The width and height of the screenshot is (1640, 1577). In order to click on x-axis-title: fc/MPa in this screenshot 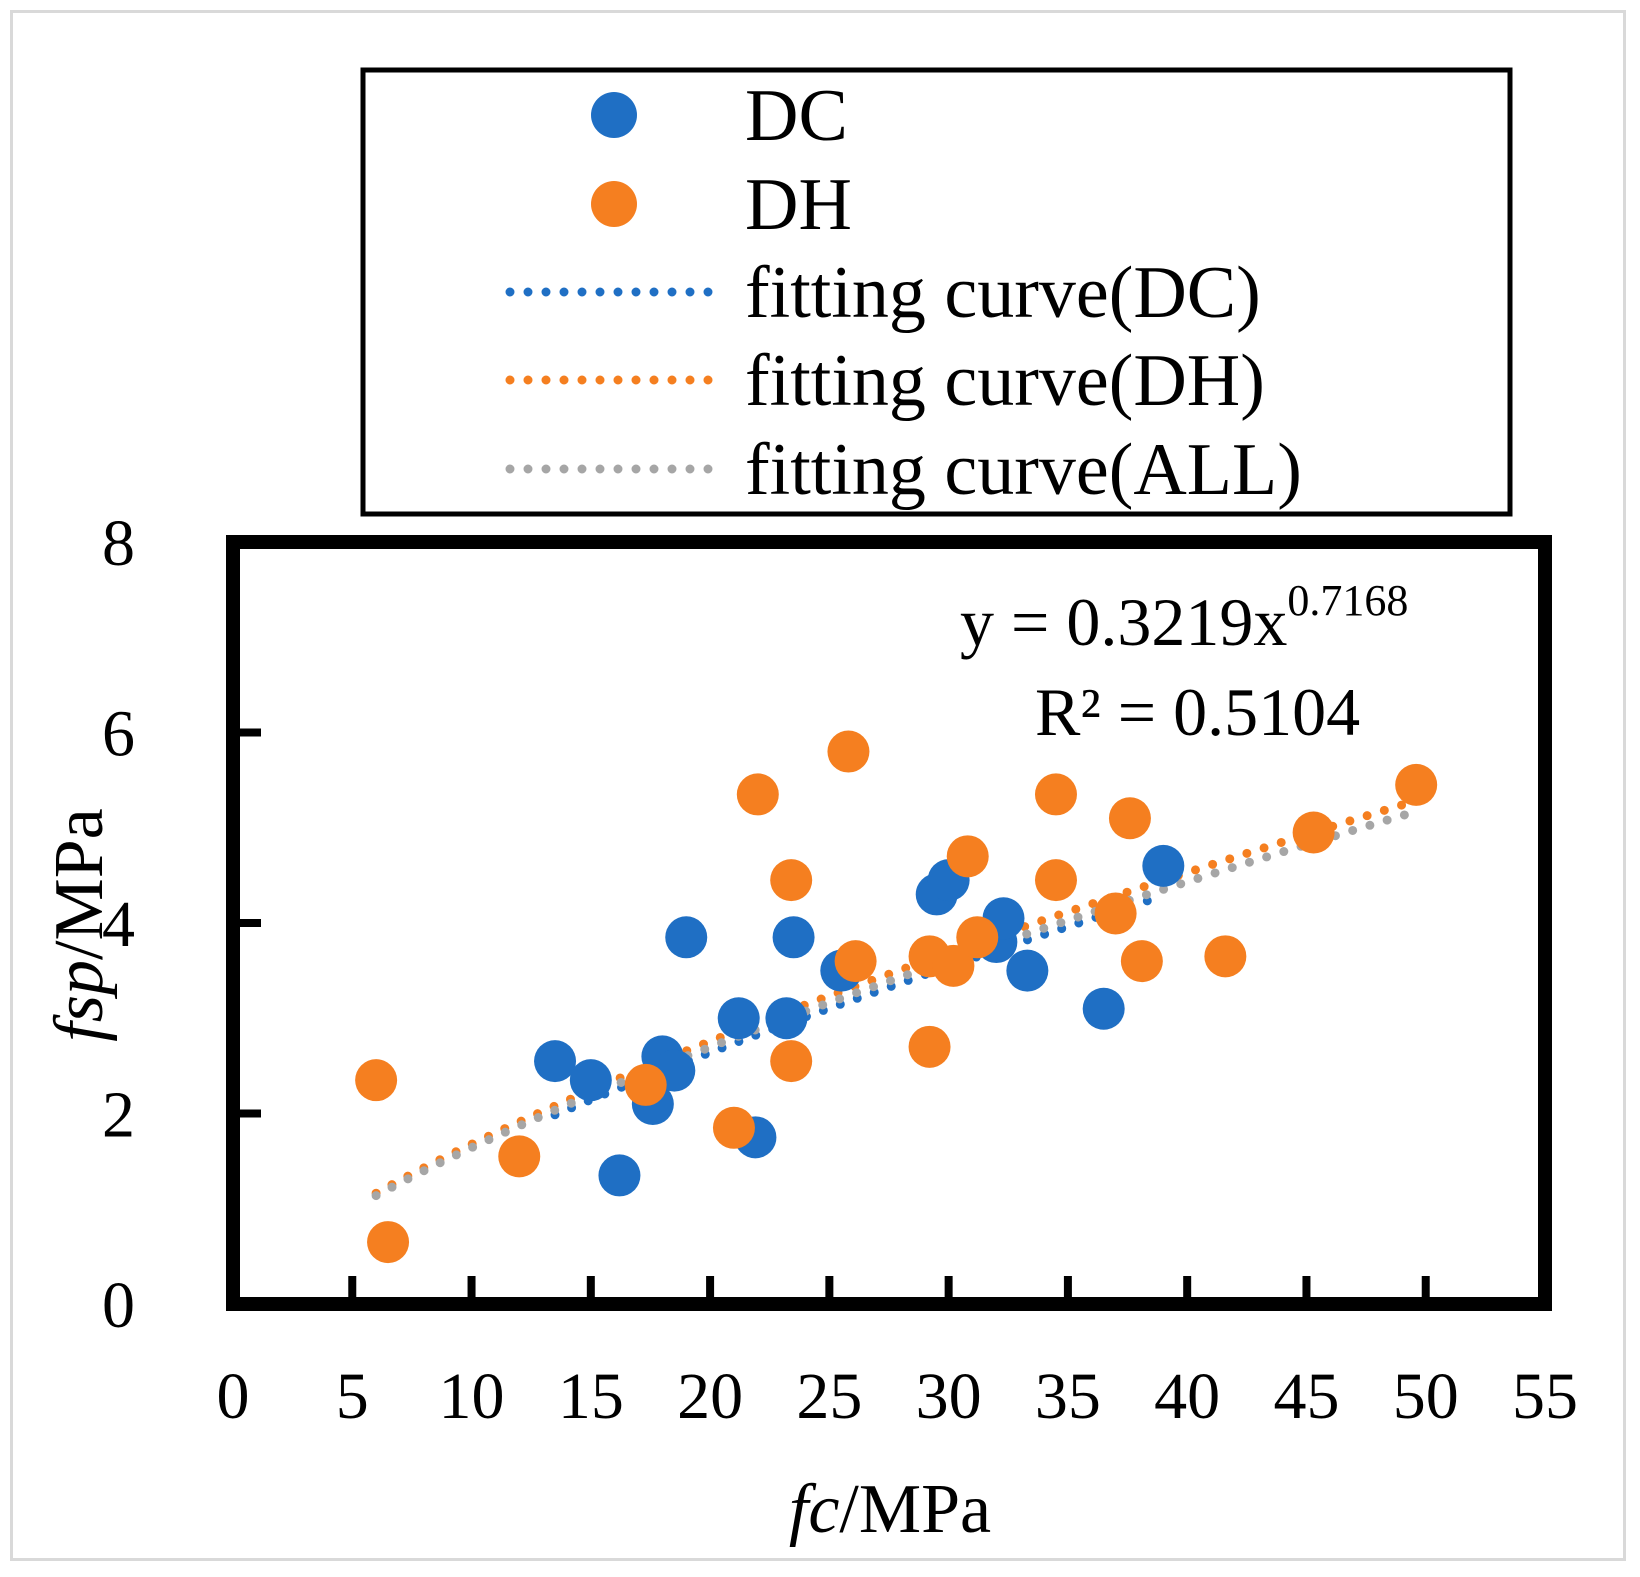, I will do `click(890, 1509)`.